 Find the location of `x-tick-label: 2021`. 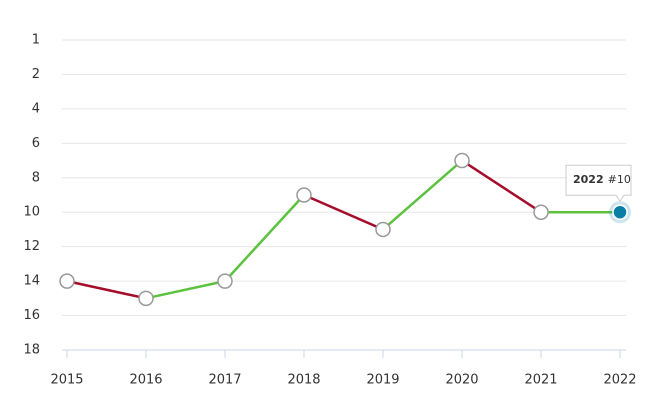

x-tick-label: 2021 is located at coordinates (540, 380).